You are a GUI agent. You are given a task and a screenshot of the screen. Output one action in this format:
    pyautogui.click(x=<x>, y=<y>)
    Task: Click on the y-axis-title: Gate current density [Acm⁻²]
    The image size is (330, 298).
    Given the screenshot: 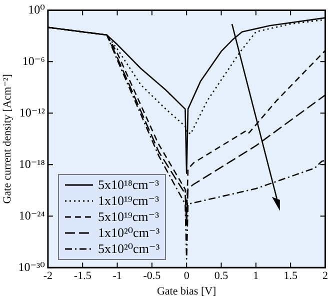 What is the action you would take?
    pyautogui.click(x=7, y=139)
    